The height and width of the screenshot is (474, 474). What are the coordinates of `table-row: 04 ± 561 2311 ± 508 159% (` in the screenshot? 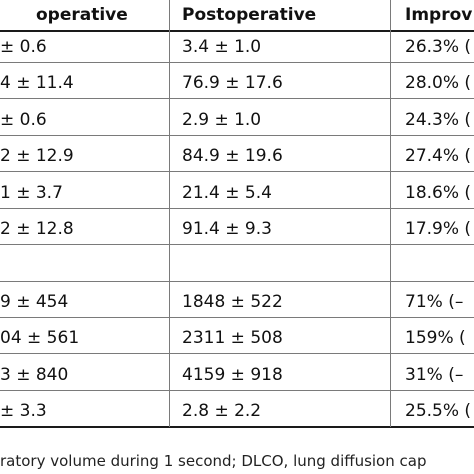 It's located at (237, 338).